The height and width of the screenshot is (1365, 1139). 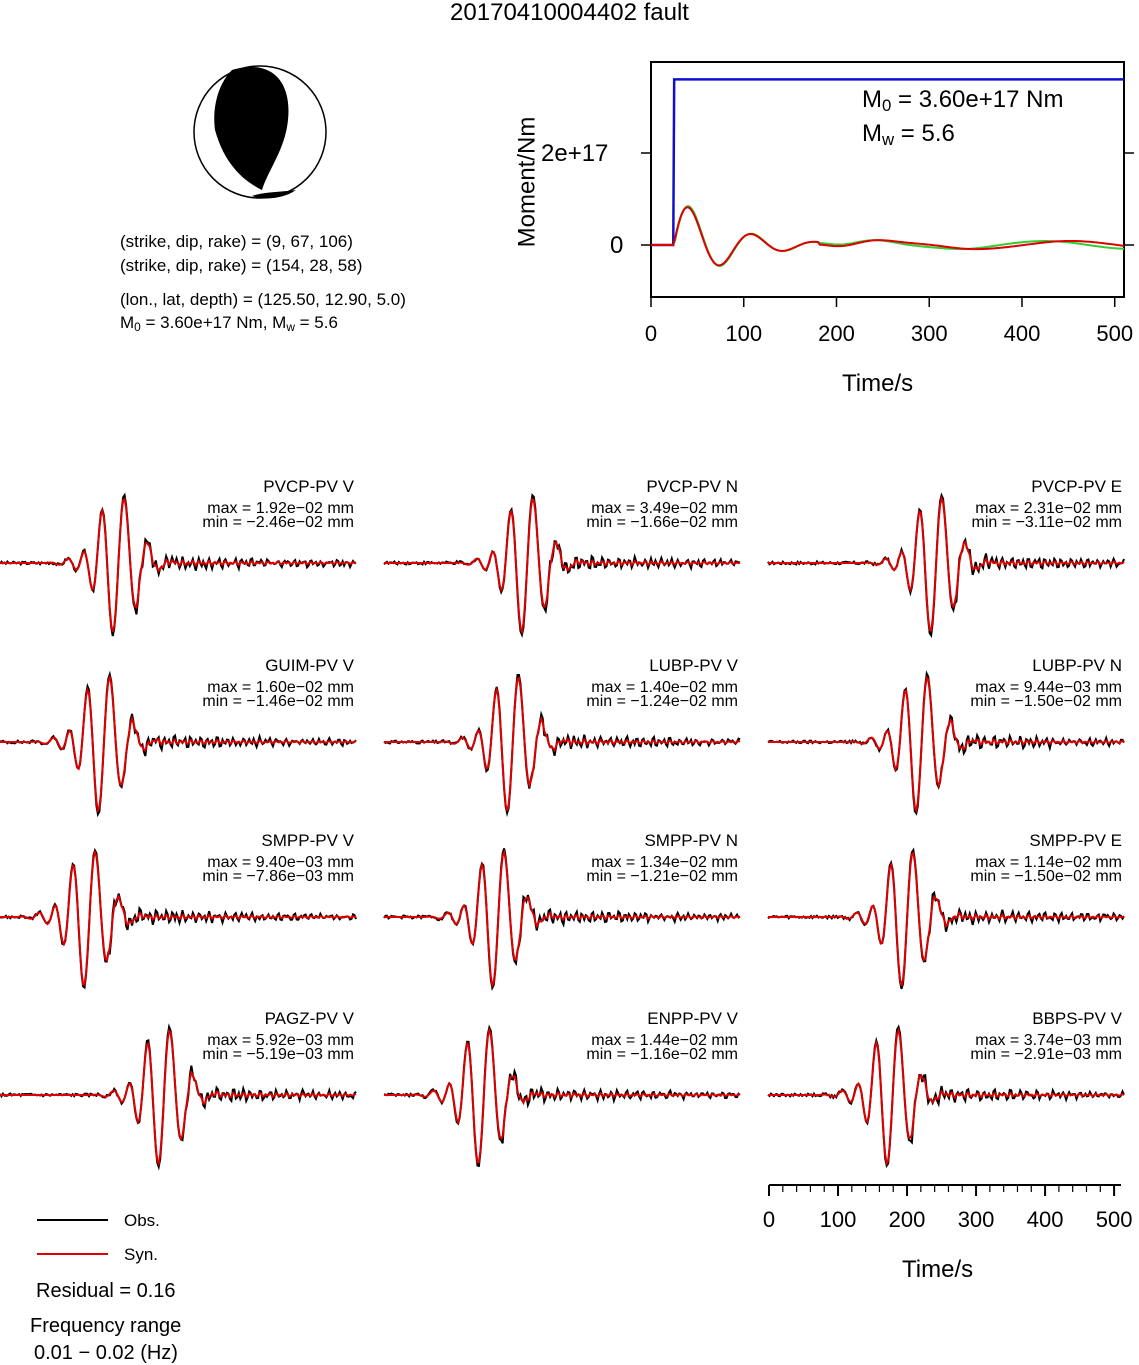 What do you see at coordinates (664, 687) in the screenshot?
I see `trace-max-label: max = 1.40e−02 mm` at bounding box center [664, 687].